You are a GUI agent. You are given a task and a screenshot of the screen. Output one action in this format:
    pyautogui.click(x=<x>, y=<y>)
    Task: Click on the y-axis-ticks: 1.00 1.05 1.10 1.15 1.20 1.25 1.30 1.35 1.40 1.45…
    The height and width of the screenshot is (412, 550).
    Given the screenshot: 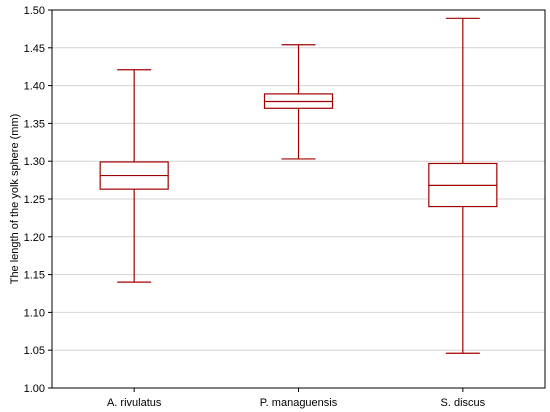 What is the action you would take?
    pyautogui.click(x=38, y=200)
    